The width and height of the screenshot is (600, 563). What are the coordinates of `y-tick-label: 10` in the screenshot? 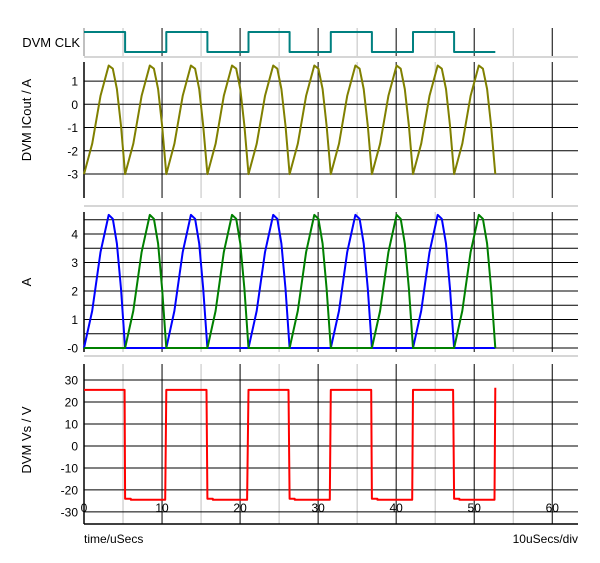 It's located at (72, 425).